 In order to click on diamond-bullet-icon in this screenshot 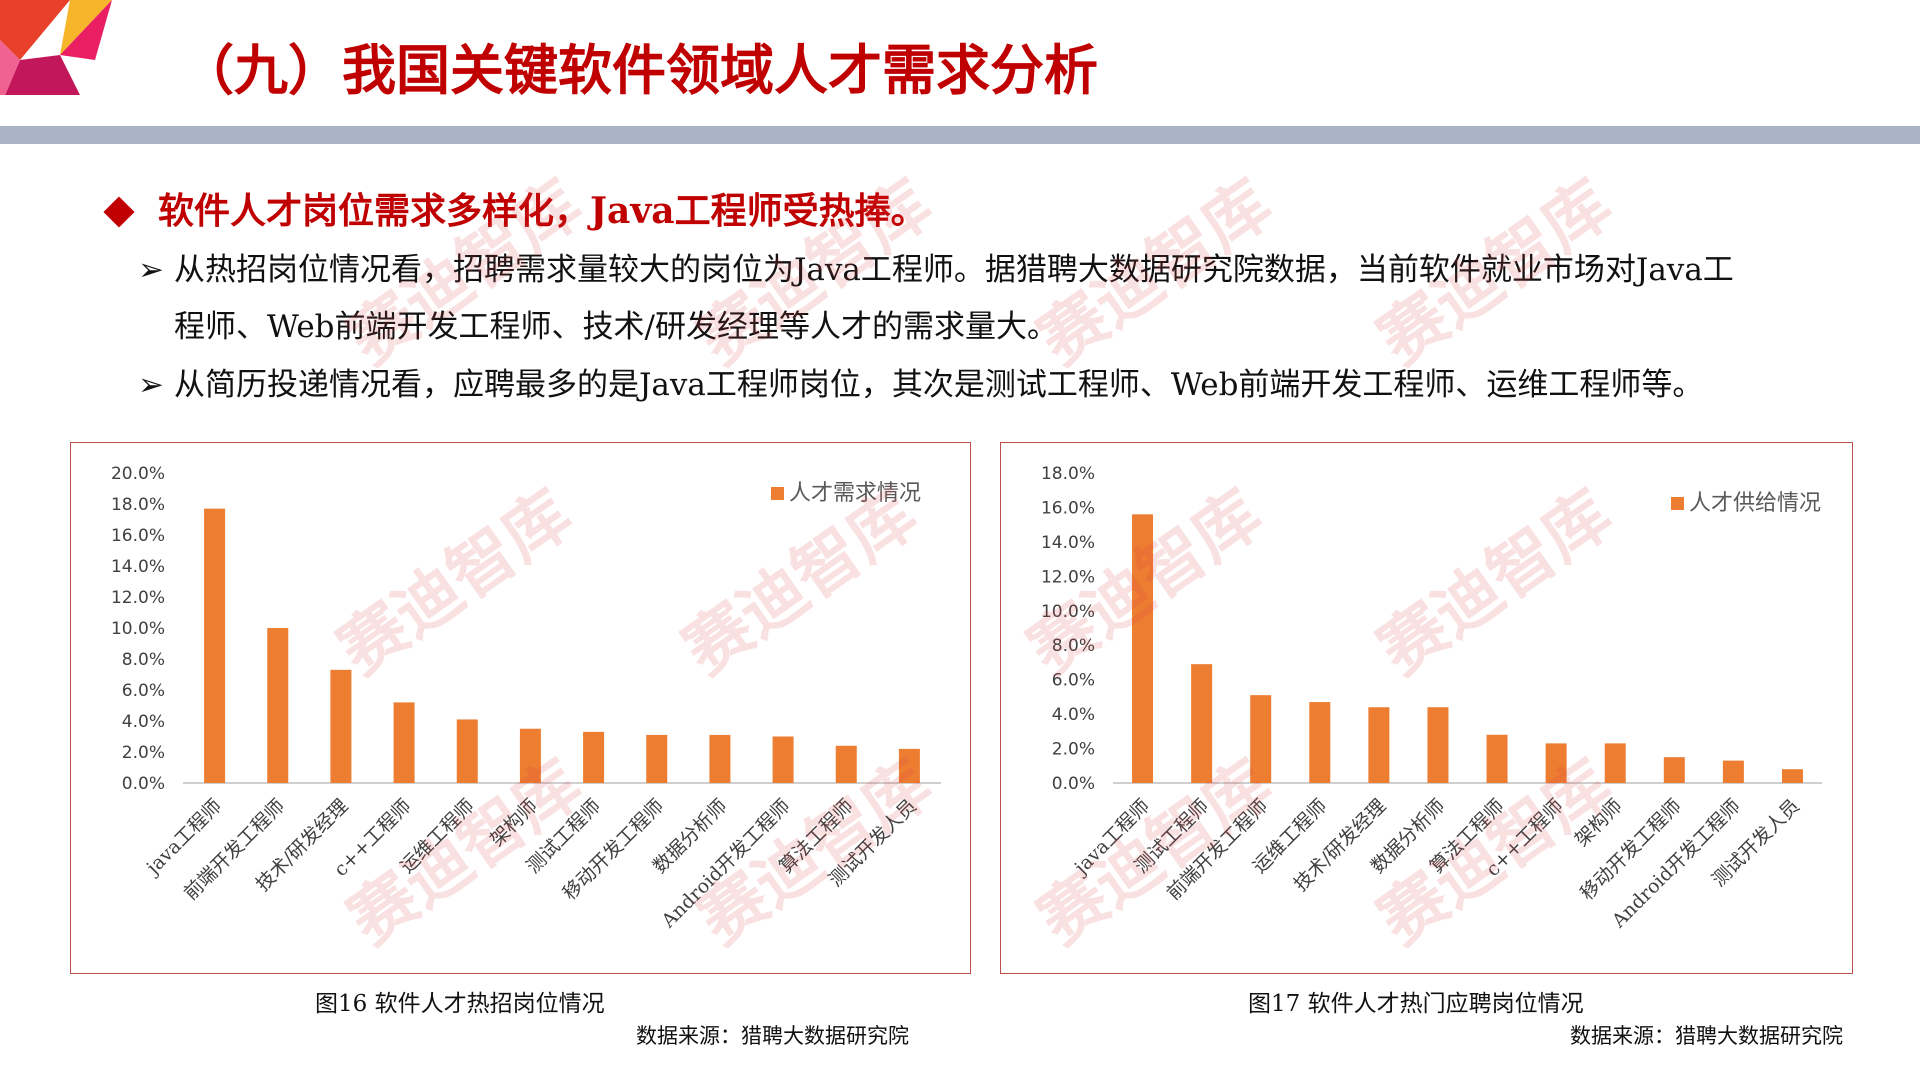, I will do `click(119, 212)`.